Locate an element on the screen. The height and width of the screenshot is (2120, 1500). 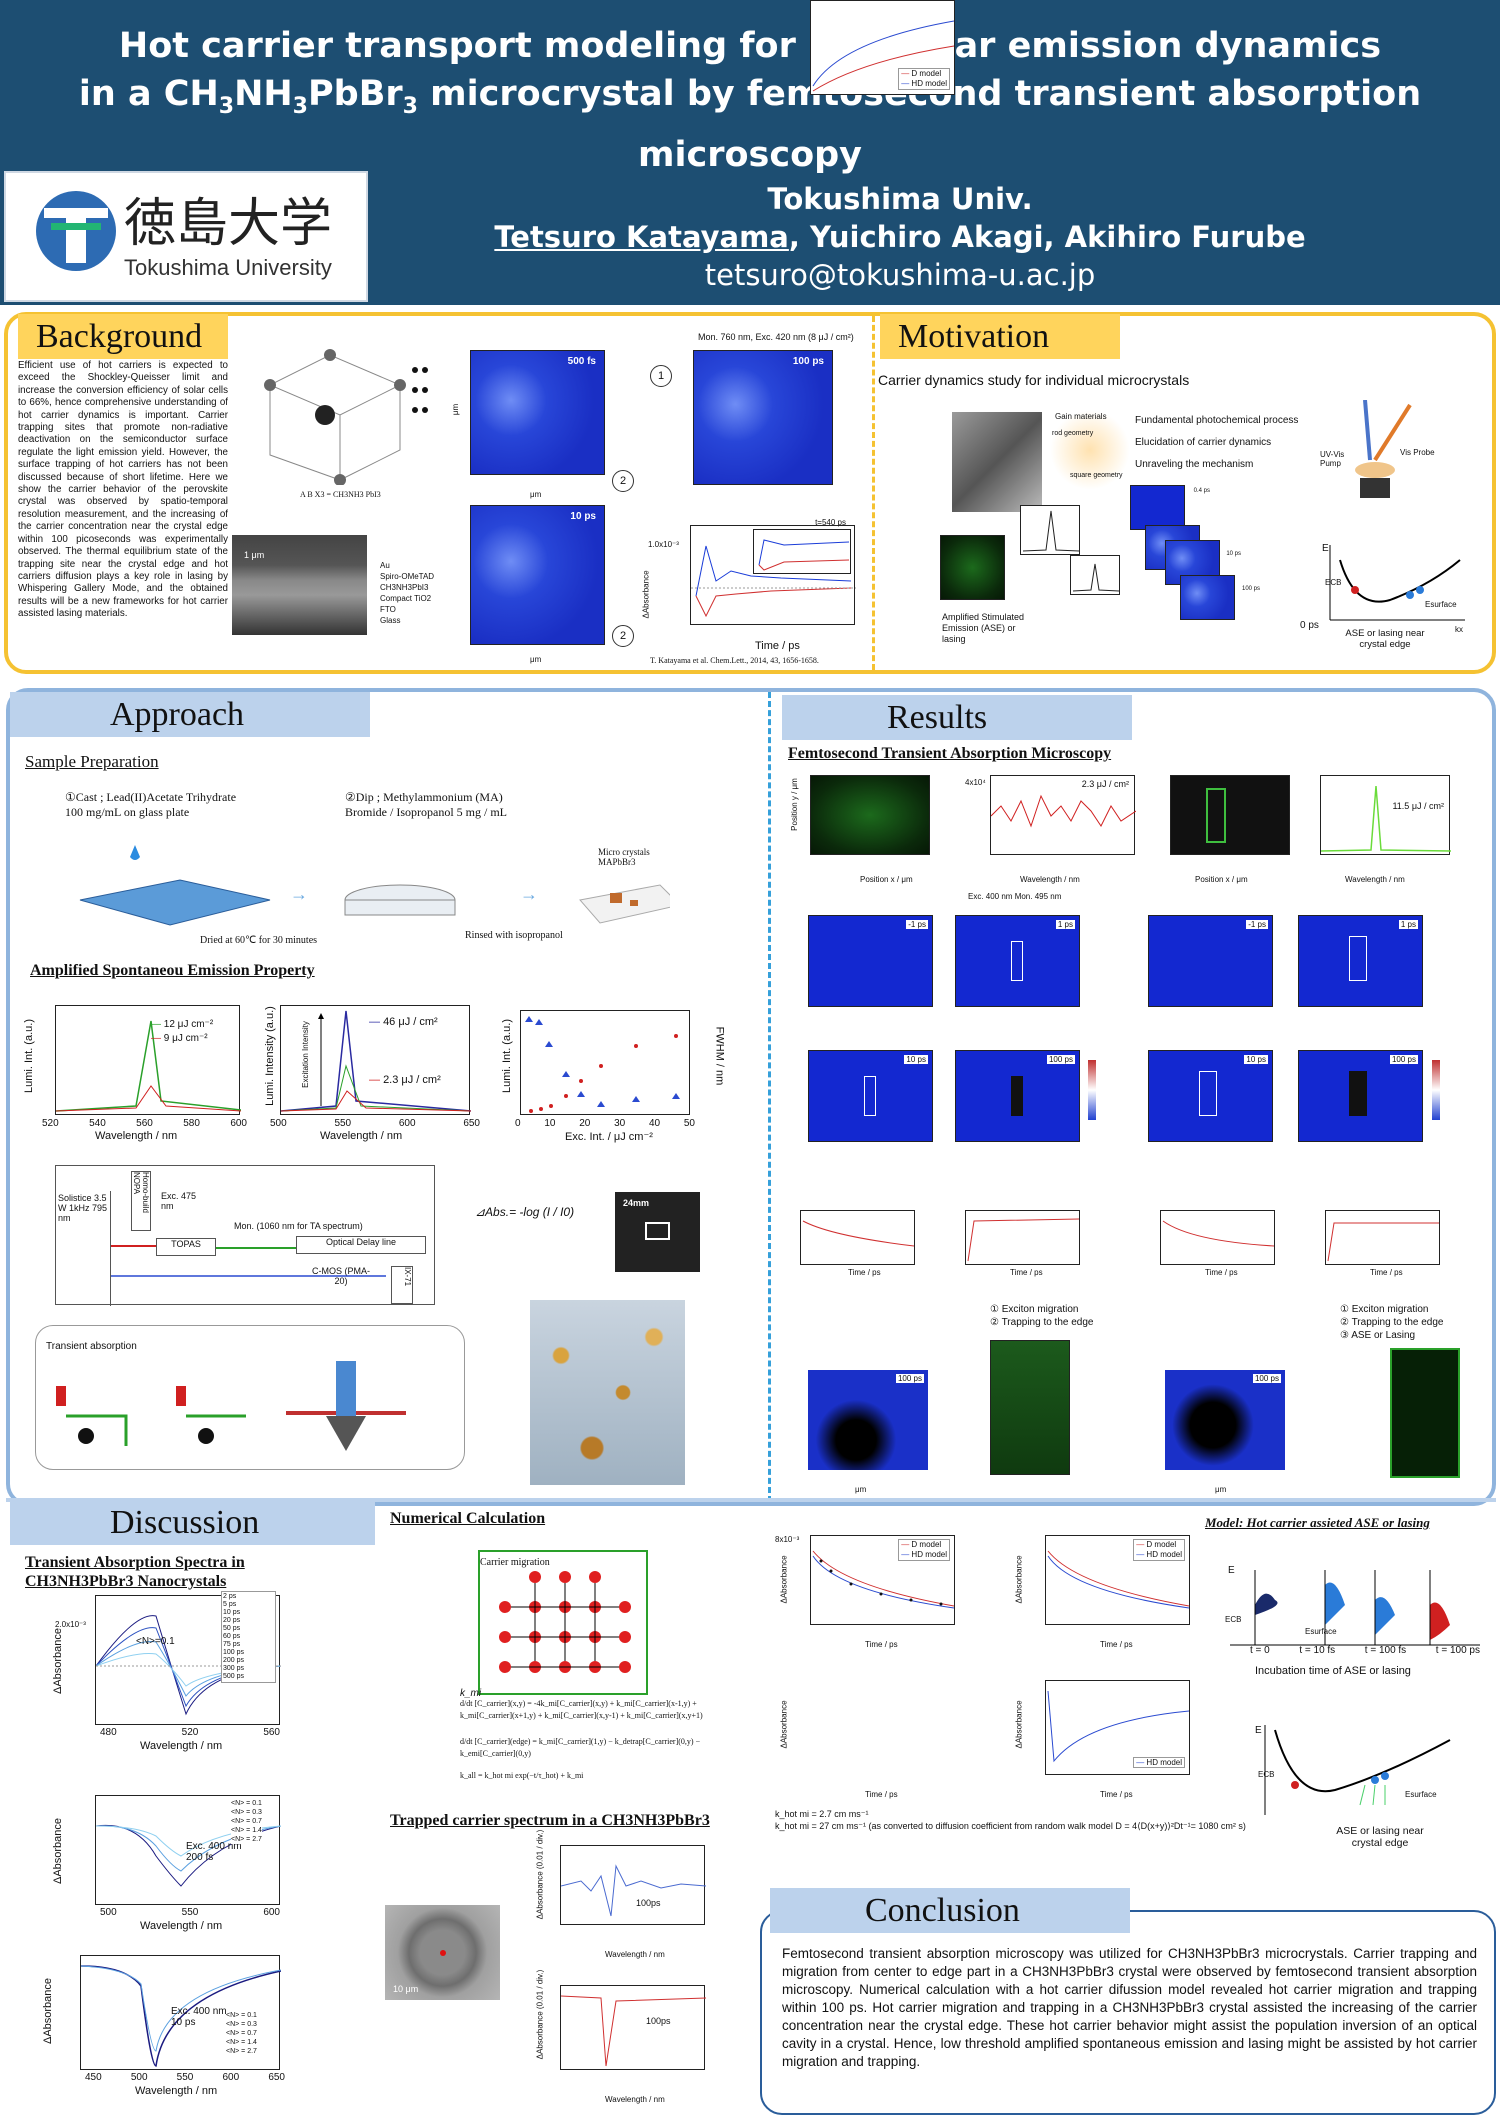
logo-mark-icon is located at coordinates (76, 231).